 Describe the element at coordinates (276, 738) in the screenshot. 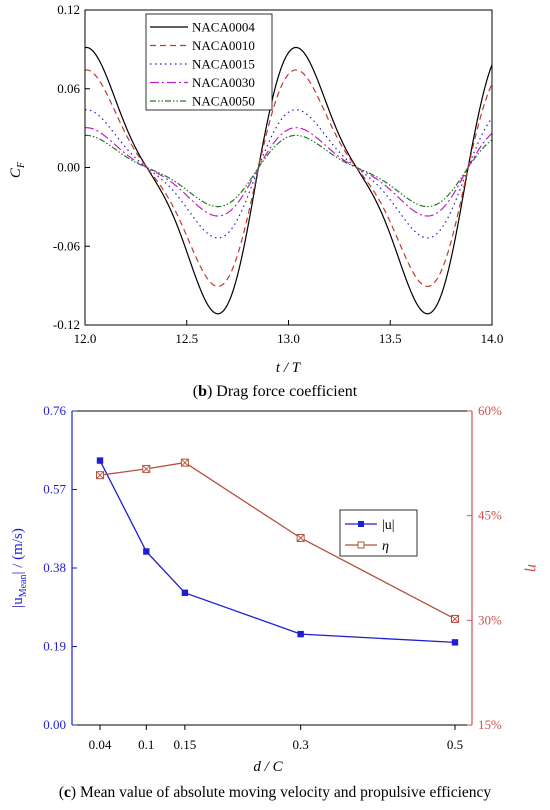

I see `velocity-x-ticks: 0.04 0.1 0.15 0.3 0.5` at that location.